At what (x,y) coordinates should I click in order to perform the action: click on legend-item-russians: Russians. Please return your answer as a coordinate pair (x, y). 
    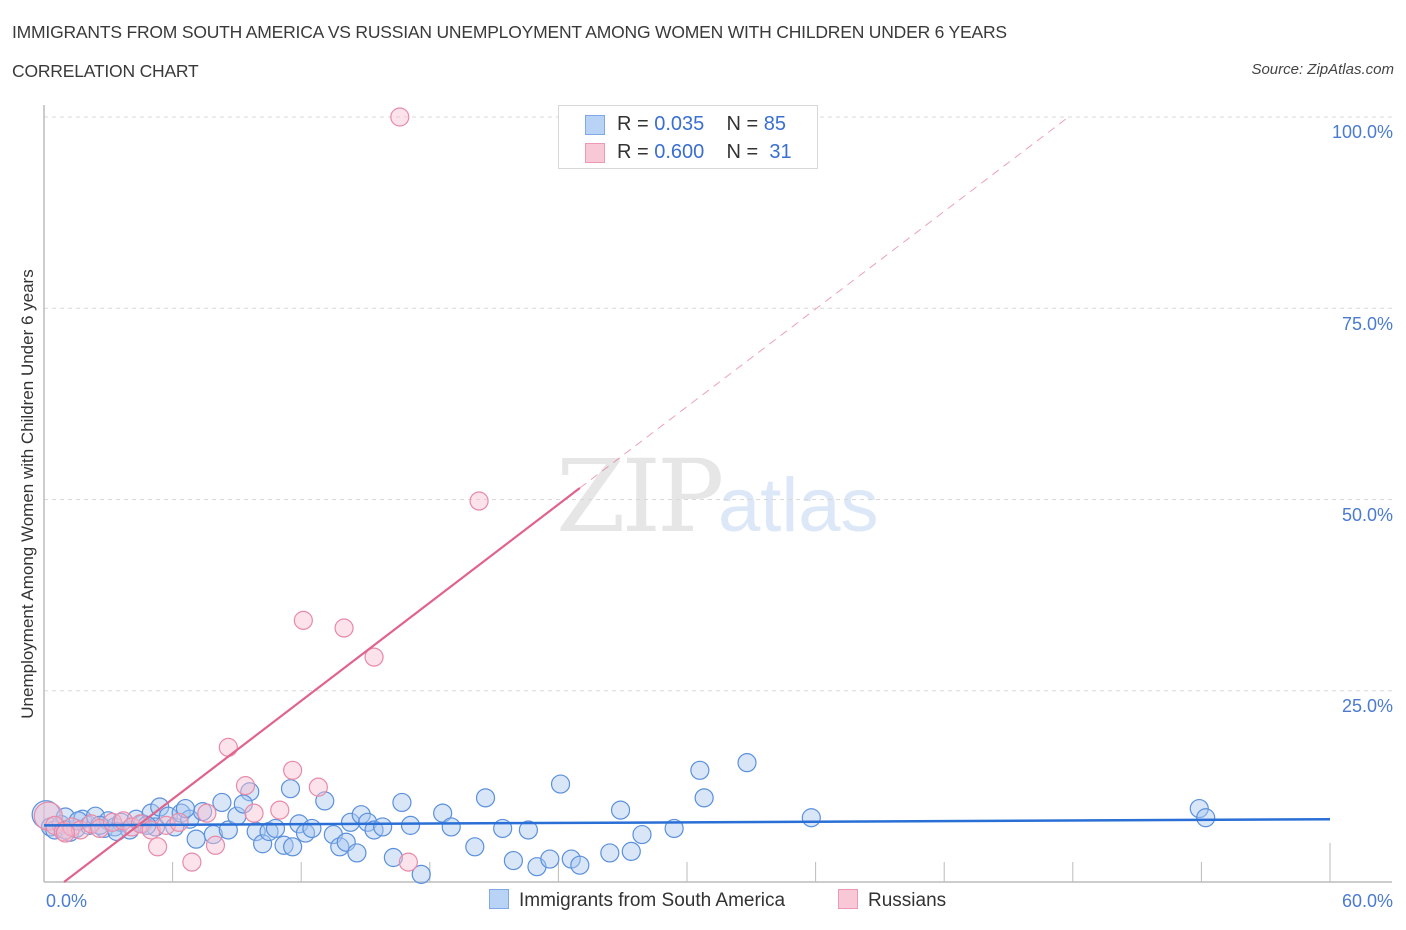
    Looking at the image, I should click on (892, 900).